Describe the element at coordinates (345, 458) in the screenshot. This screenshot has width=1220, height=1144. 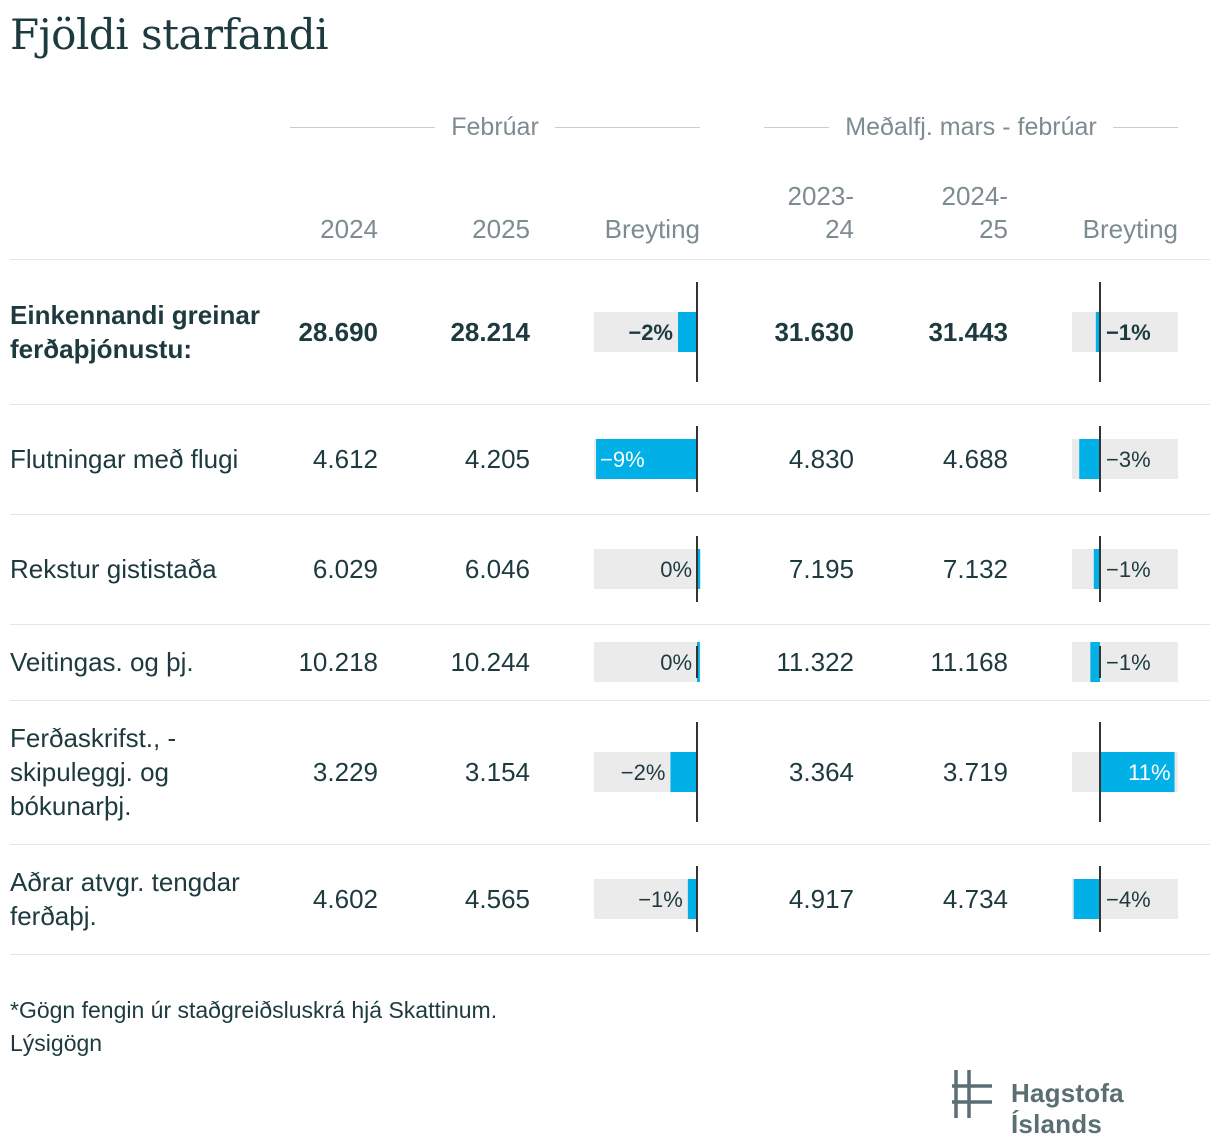
I see `cell-feb-2024: 4.612` at that location.